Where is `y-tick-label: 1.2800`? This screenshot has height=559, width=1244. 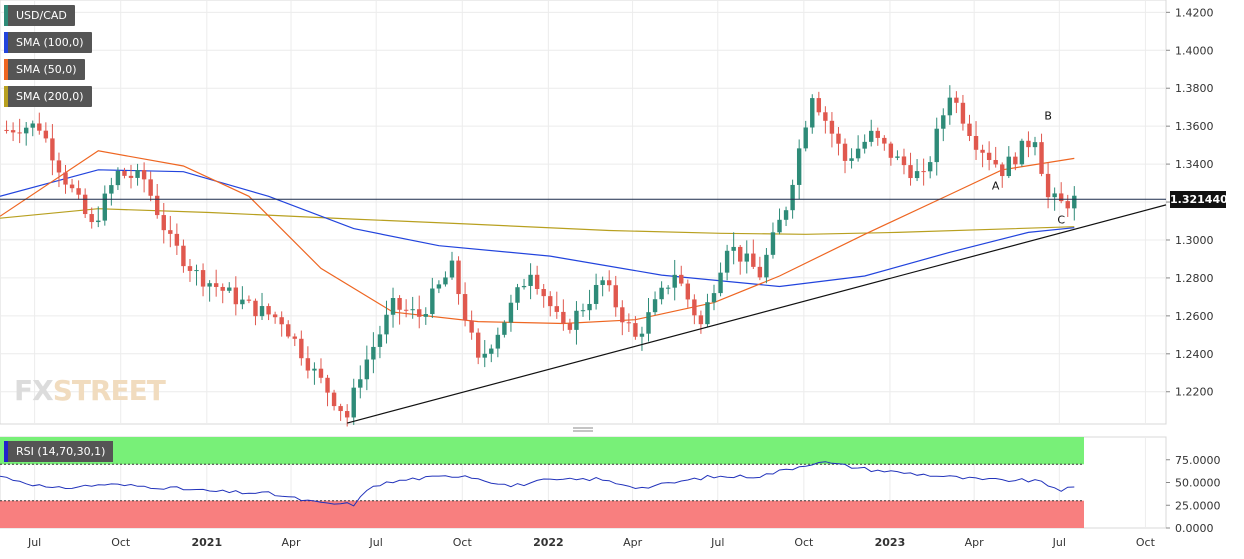
y-tick-label: 1.2800 is located at coordinates (1194, 278).